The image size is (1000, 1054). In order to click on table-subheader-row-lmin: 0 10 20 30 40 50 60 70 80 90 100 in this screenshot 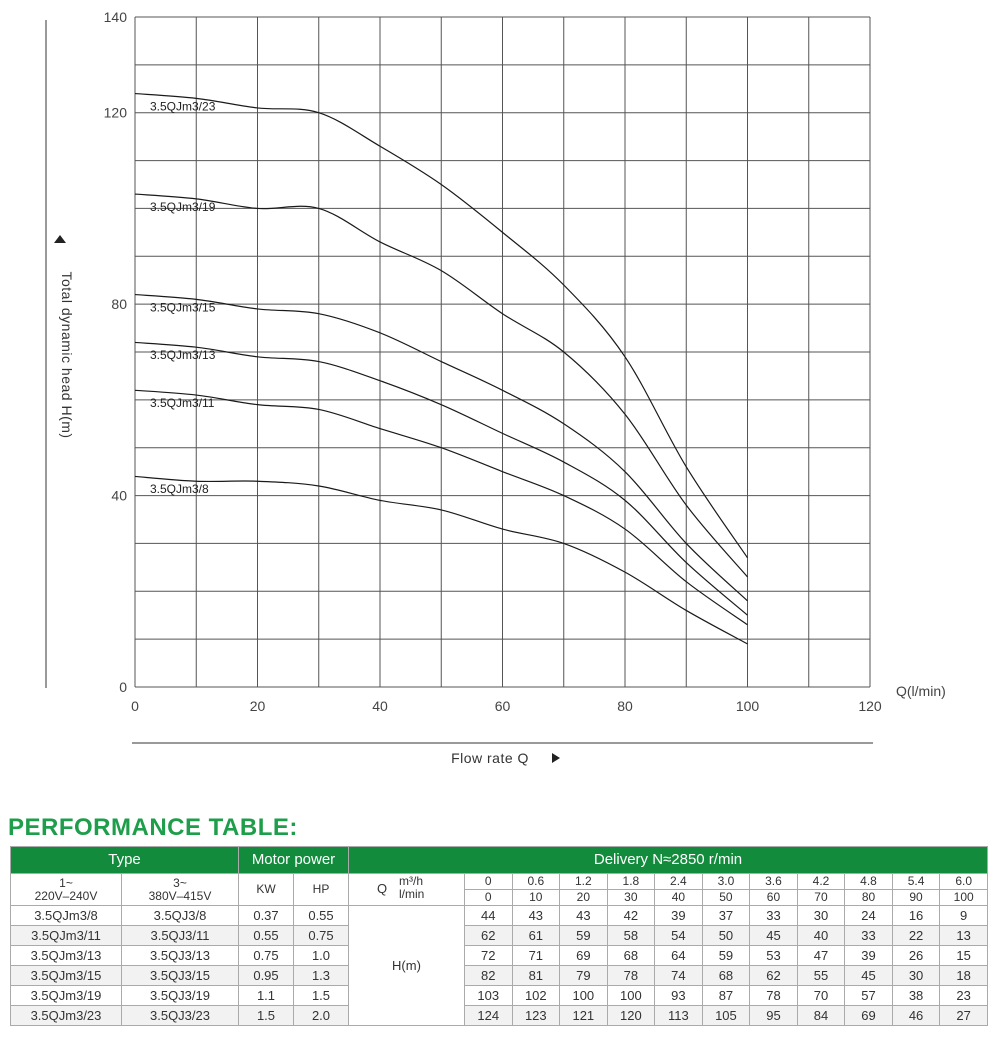, I will do `click(499, 897)`.